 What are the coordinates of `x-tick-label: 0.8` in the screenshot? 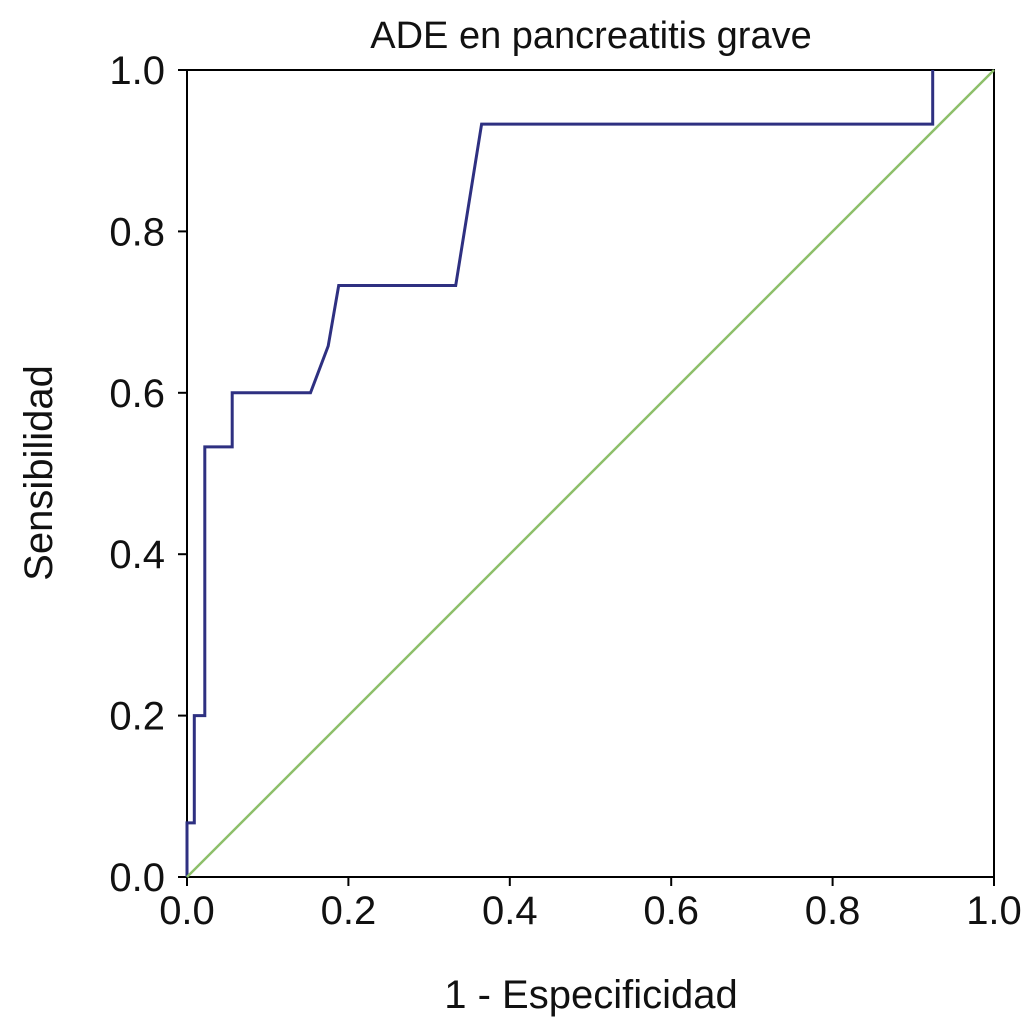 It's located at (833, 911).